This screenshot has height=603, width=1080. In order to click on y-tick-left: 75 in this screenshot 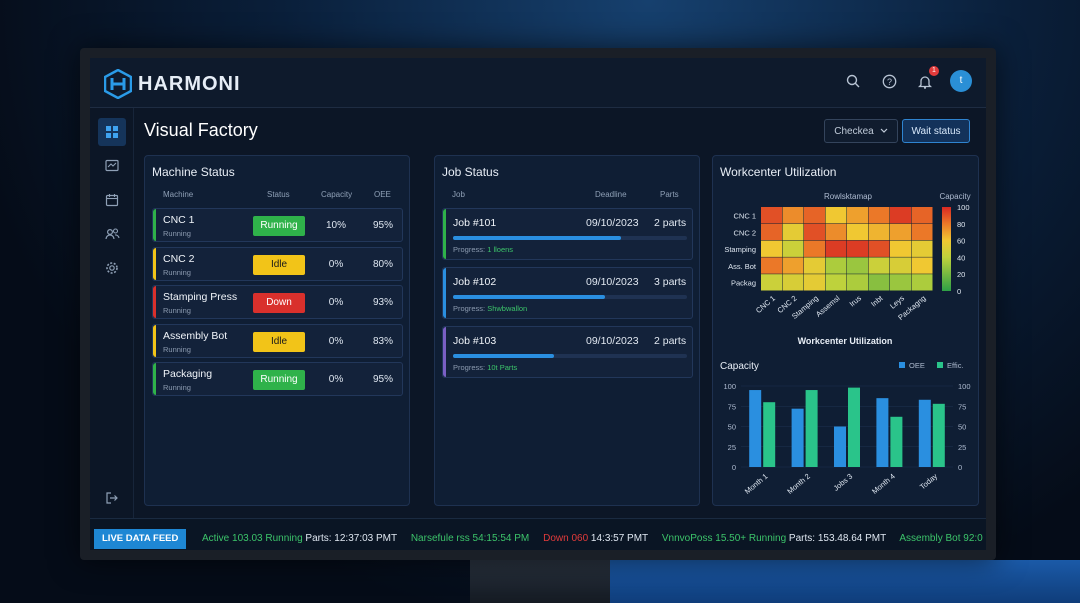, I will do `click(732, 406)`.